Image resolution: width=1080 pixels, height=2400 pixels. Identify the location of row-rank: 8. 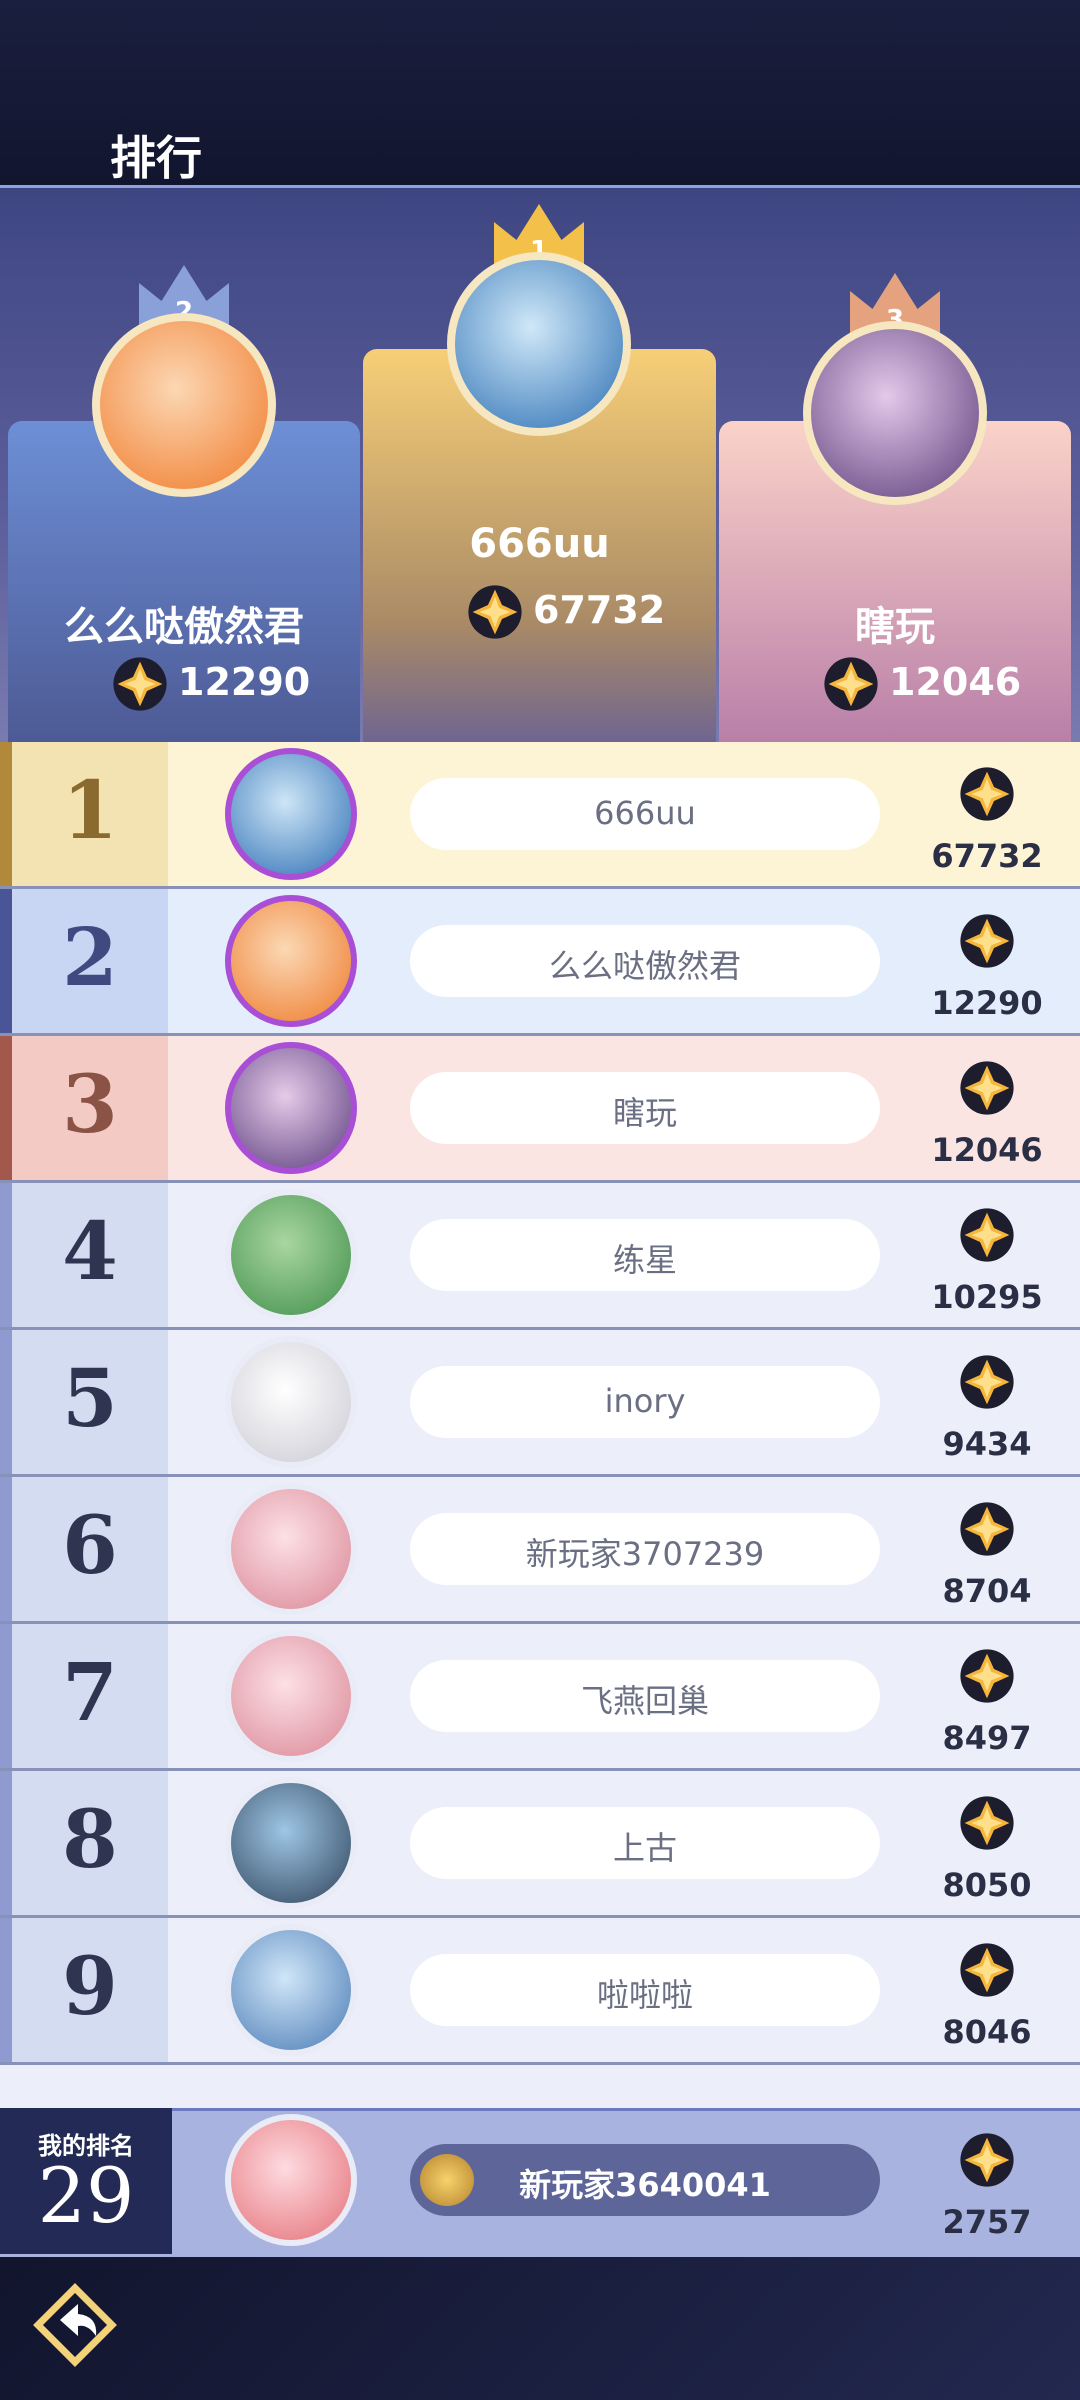
(90, 1839).